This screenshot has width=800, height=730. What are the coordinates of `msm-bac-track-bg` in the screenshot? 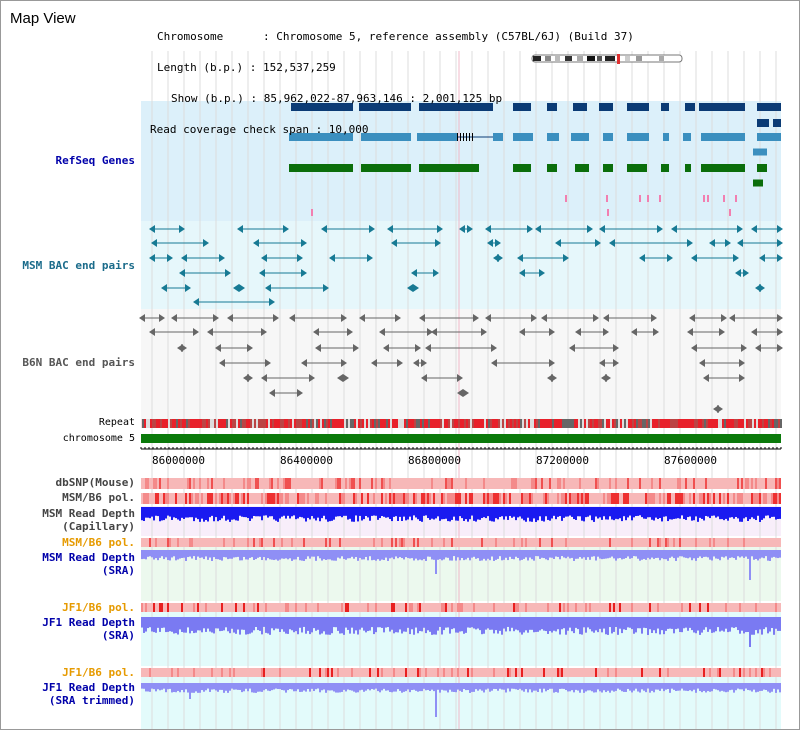 It's located at (461, 265).